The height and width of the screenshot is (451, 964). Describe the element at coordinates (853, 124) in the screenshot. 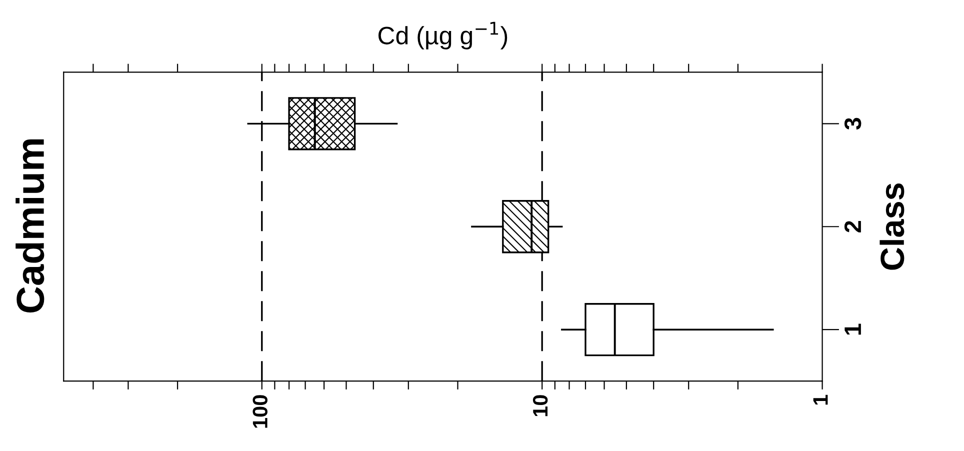

I see `y-tick-label: 3` at that location.